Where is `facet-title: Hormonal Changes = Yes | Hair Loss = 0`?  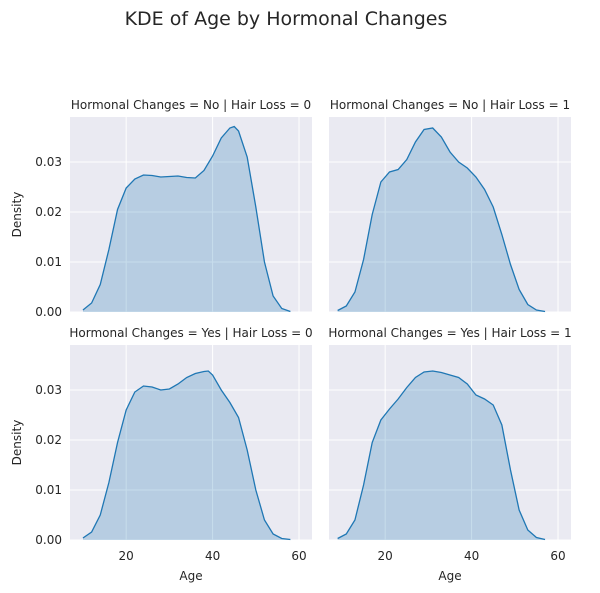 facet-title: Hormonal Changes = Yes | Hair Loss = 0 is located at coordinates (190, 333).